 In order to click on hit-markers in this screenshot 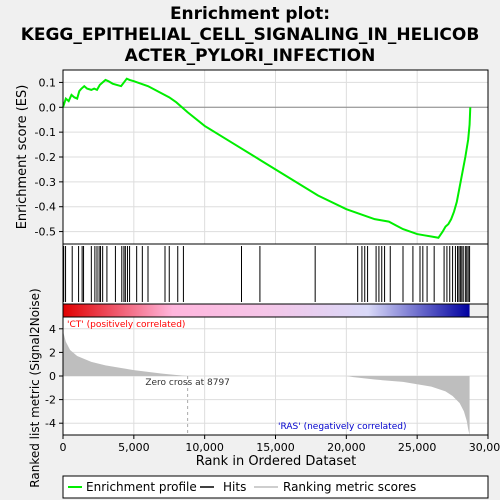, I will do `click(267, 274)`.